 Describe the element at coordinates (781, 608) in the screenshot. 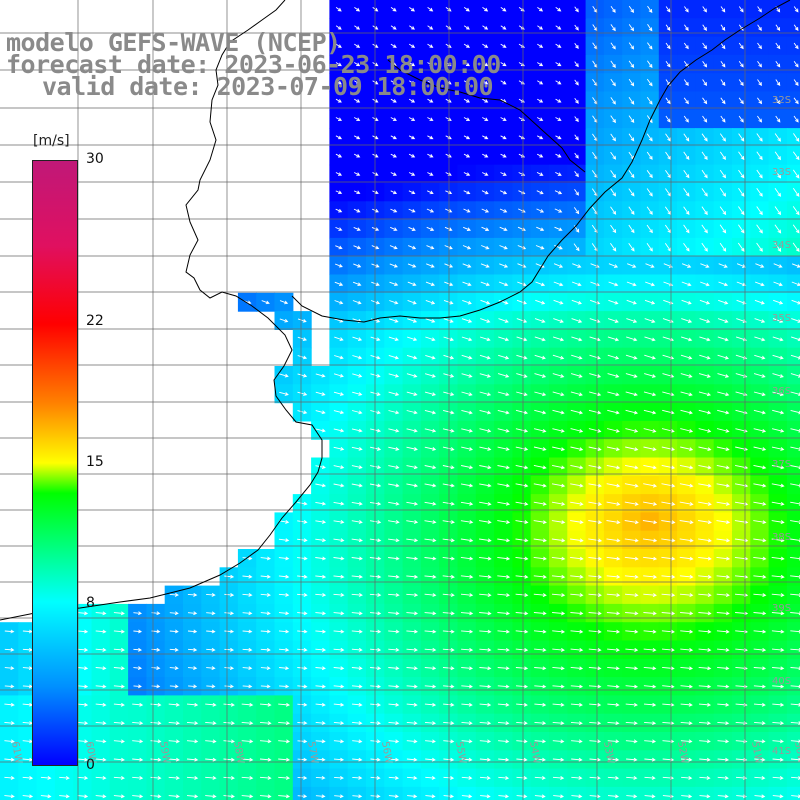

I see `latitude-label: 39S` at that location.